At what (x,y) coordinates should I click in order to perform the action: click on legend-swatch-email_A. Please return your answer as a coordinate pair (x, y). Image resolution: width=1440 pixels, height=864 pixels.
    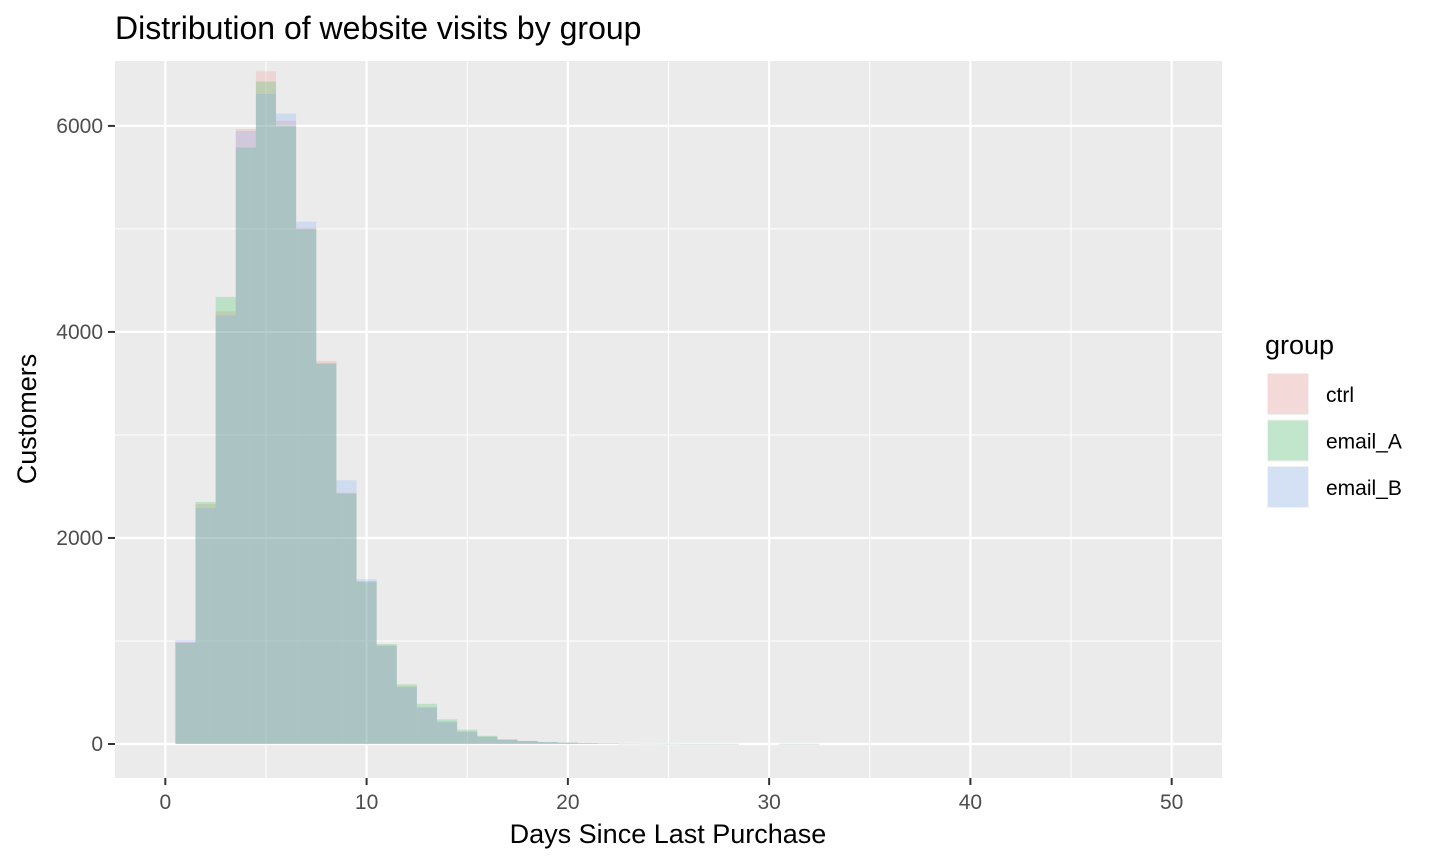
    Looking at the image, I should click on (1288, 440).